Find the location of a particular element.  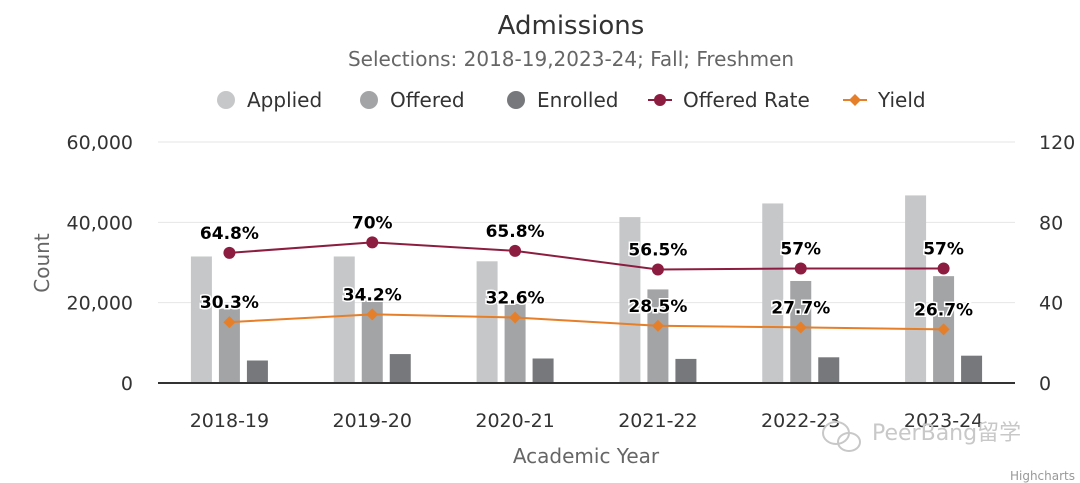

y-tick-label: 0 is located at coordinates (127, 384).